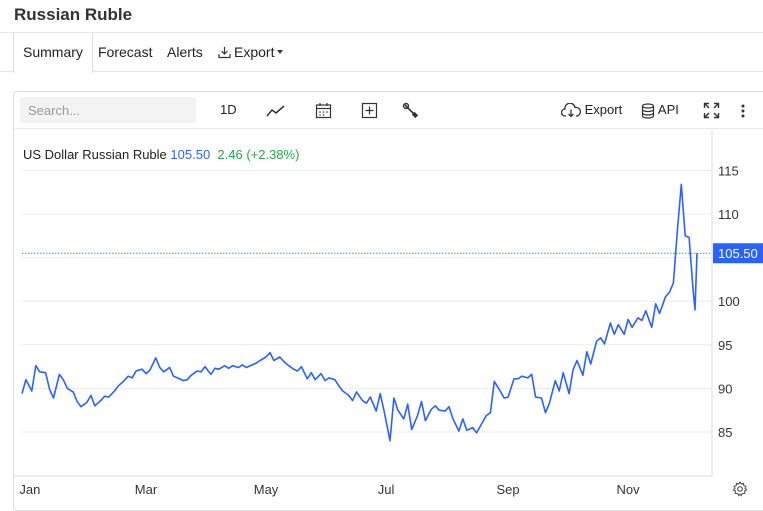 This screenshot has height=511, width=763. What do you see at coordinates (108, 110) in the screenshot?
I see `search-input` at bounding box center [108, 110].